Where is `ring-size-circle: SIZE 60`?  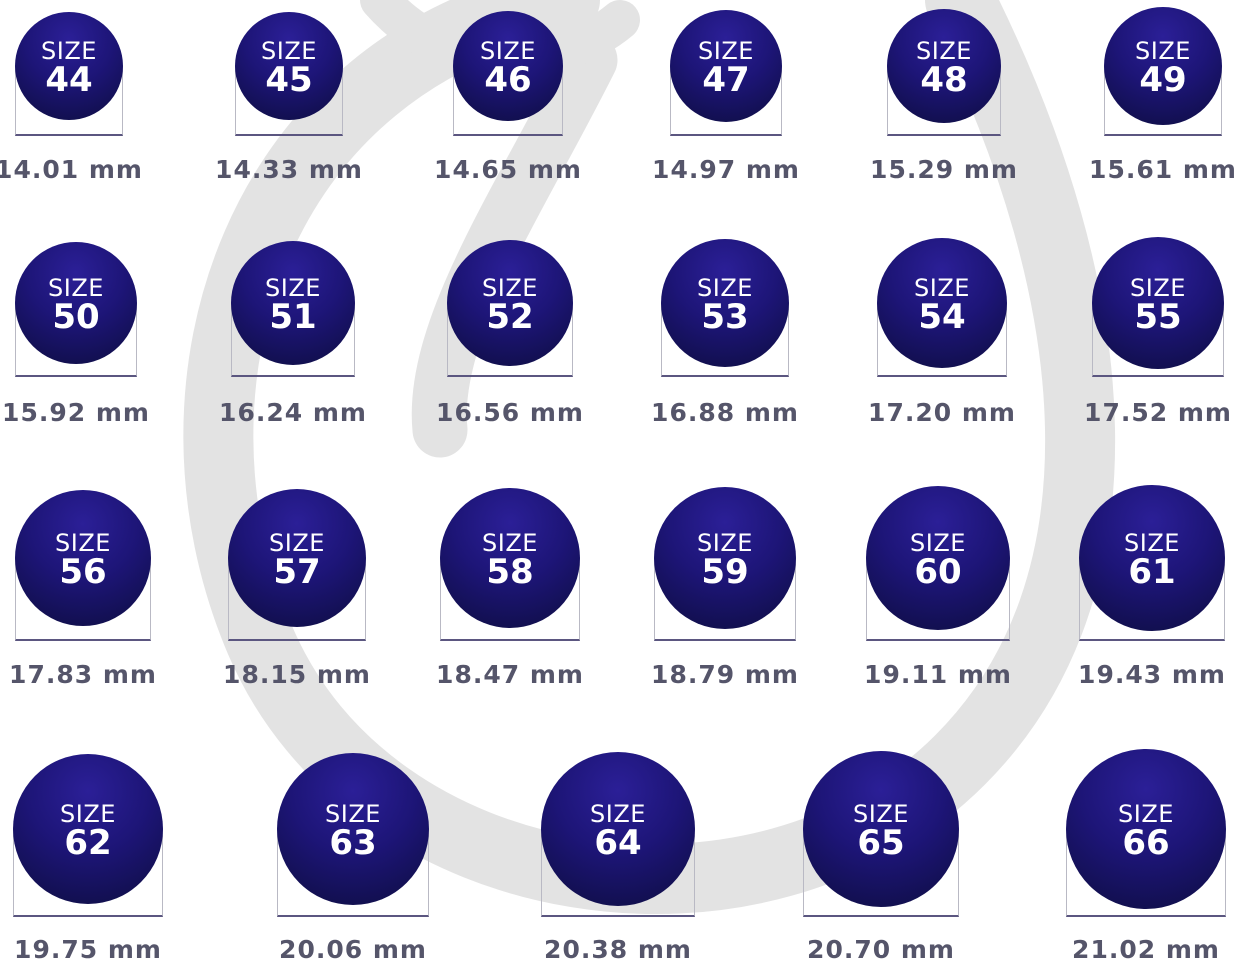 ring-size-circle: SIZE 60 is located at coordinates (938, 558).